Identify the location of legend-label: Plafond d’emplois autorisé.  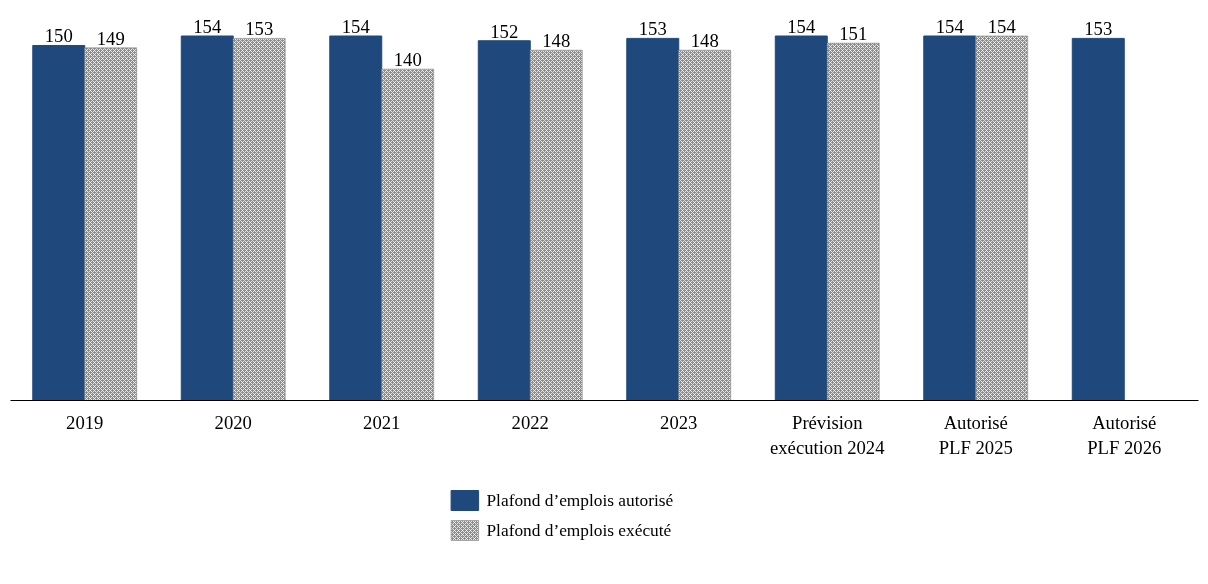
(580, 500).